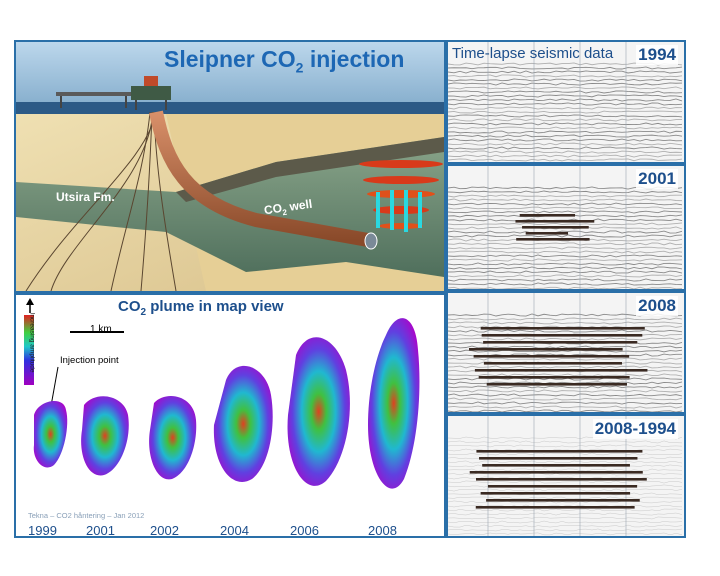  Describe the element at coordinates (304, 530) in the screenshot. I see `year-2006: 2006` at that location.